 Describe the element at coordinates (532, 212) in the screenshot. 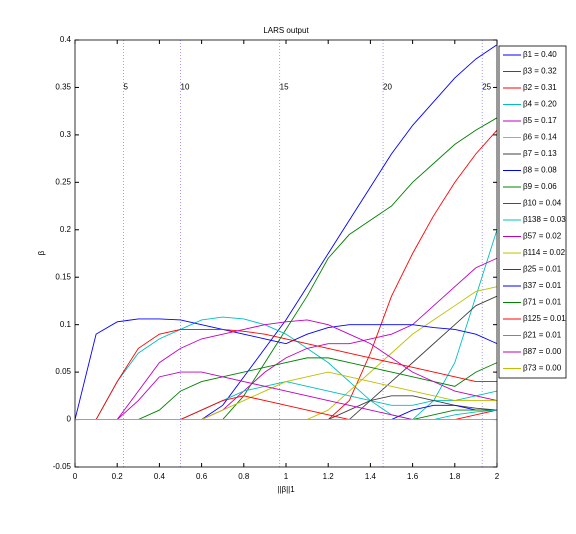

I see `legend-box` at that location.